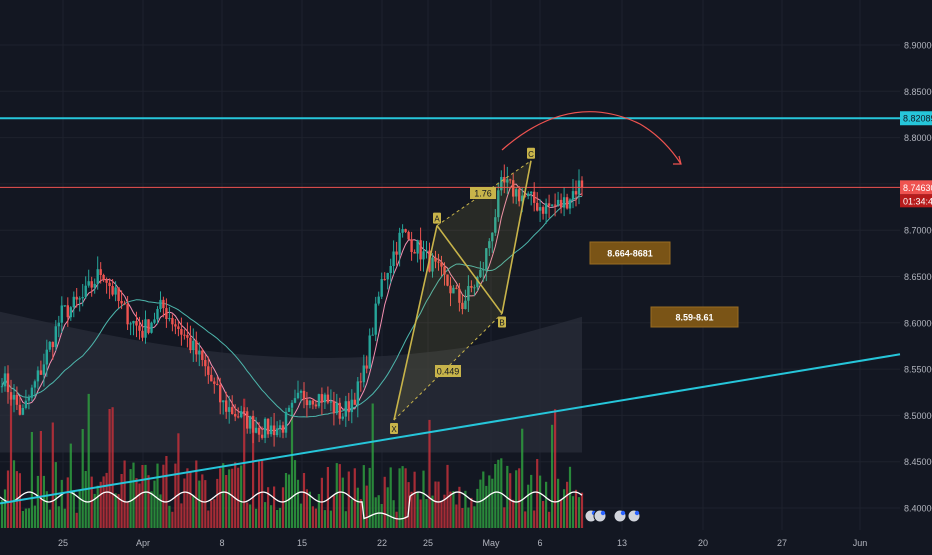 The image size is (932, 555). What do you see at coordinates (462, 543) in the screenshot?
I see `time-axis: 25 Apr 8 15 22 25 May 6 13 20 27 Jun` at bounding box center [462, 543].